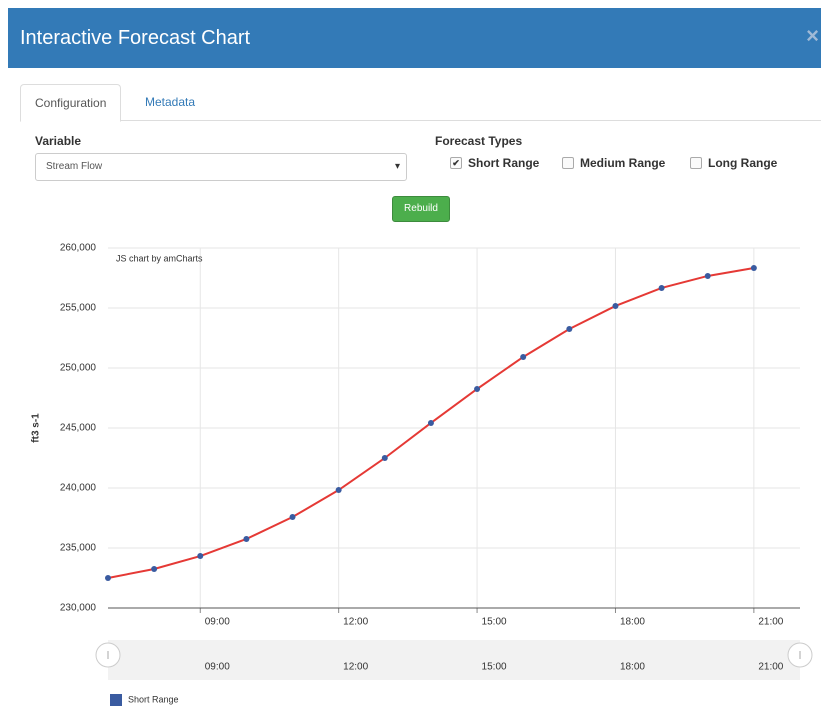 The image size is (821, 710). Describe the element at coordinates (153, 699) in the screenshot. I see `legend-label: Short Range` at that location.